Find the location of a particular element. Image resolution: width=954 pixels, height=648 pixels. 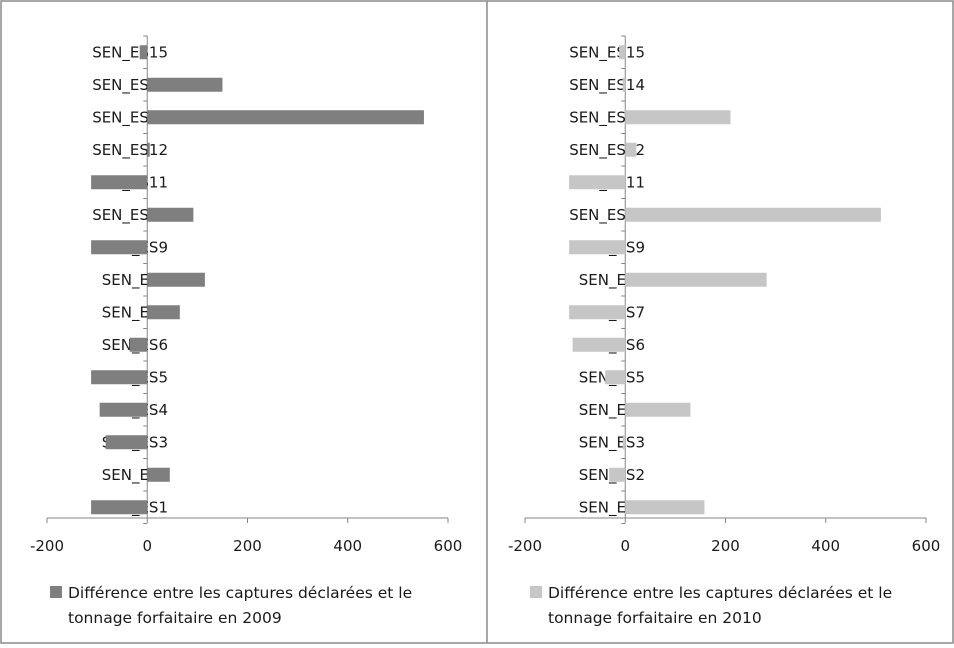

category-label: SEN_ES14 is located at coordinates (607, 85).